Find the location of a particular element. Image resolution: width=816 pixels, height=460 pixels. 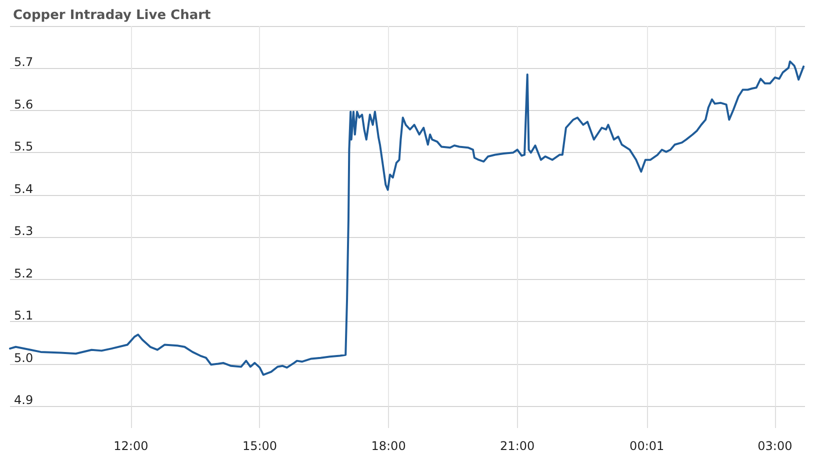

y-tick-label: 5.1 is located at coordinates (24, 315).